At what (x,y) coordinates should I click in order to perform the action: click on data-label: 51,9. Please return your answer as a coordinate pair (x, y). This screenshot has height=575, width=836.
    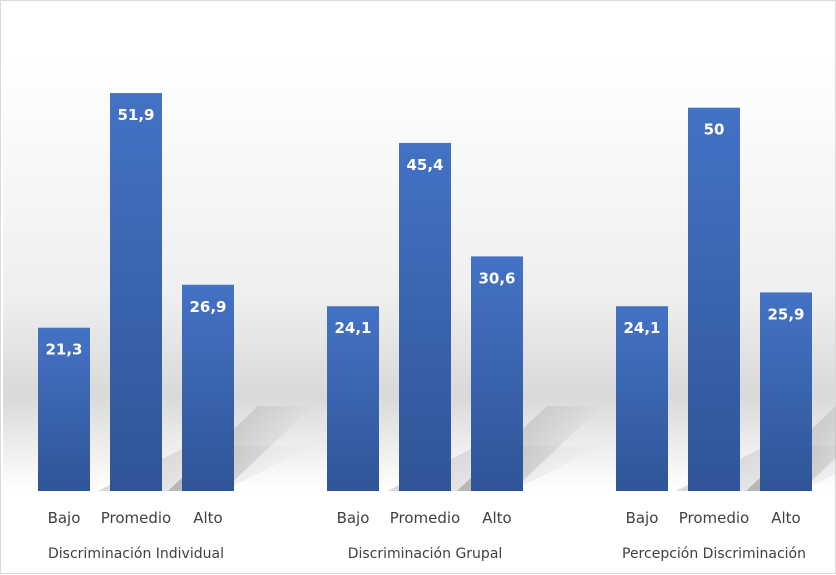
    Looking at the image, I should click on (135, 115).